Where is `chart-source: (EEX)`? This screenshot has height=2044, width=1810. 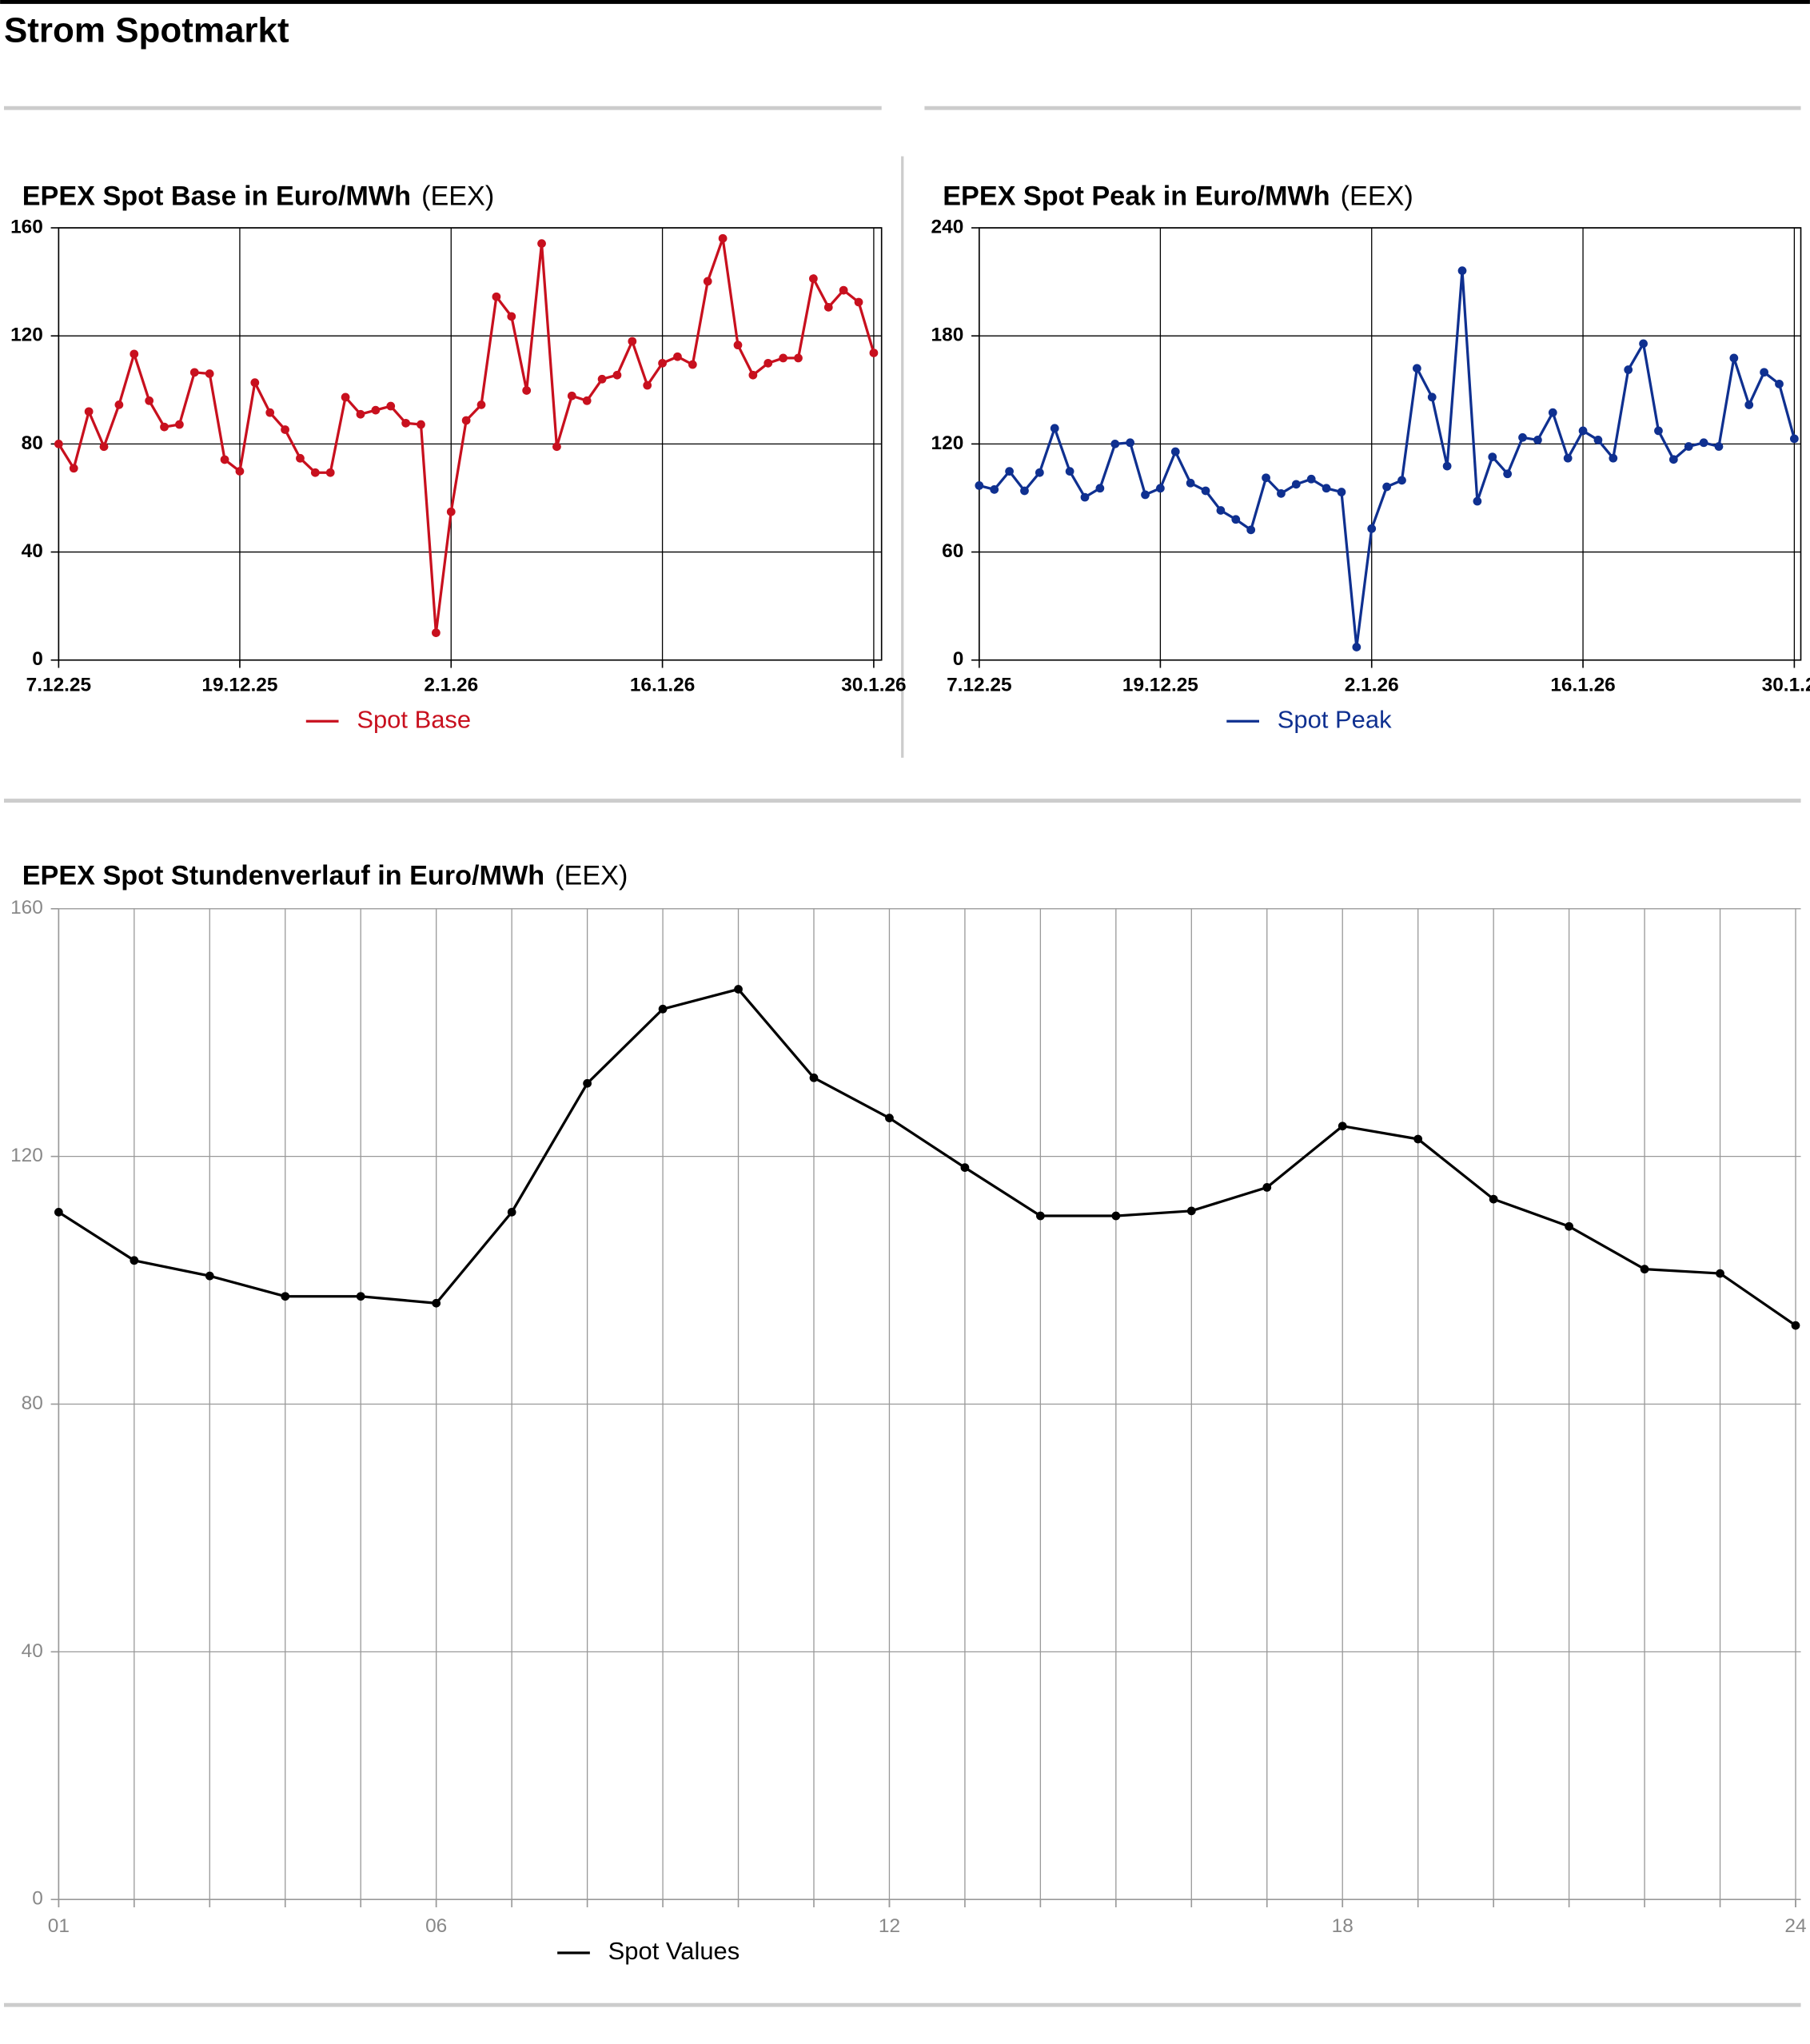
chart-source: (EEX) is located at coordinates (1377, 196).